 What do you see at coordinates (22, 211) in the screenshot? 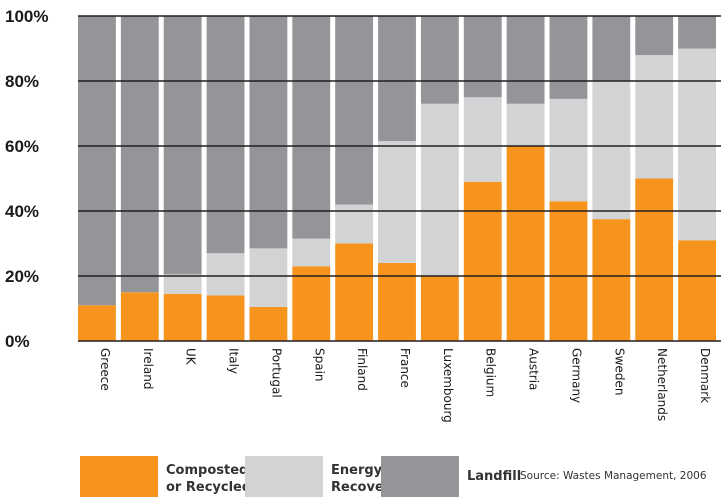
I see `y-tick-label: 40%` at bounding box center [22, 211].